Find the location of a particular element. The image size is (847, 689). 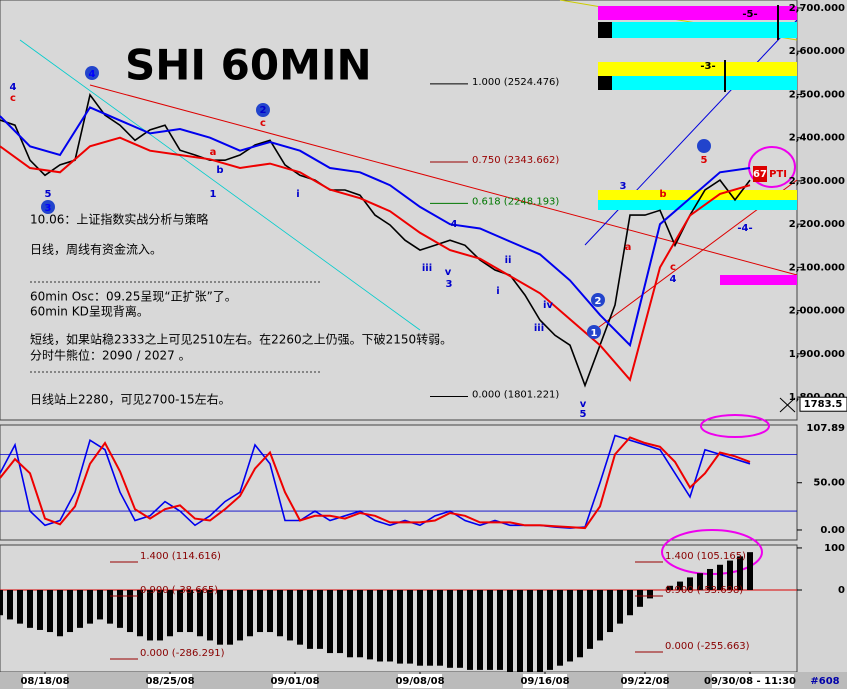

y-tick-label: 50.00 is located at coordinates (829, 483).